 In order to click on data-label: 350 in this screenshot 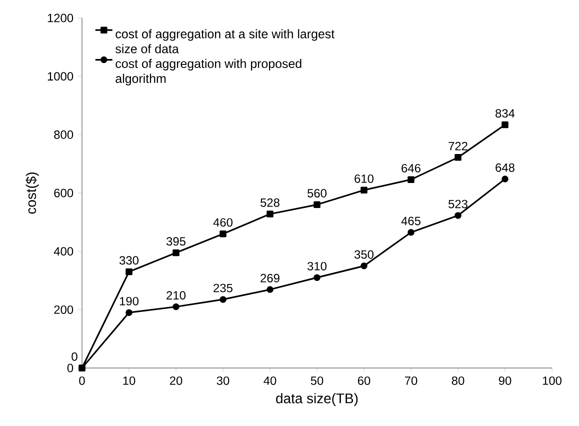, I will do `click(364, 254)`.